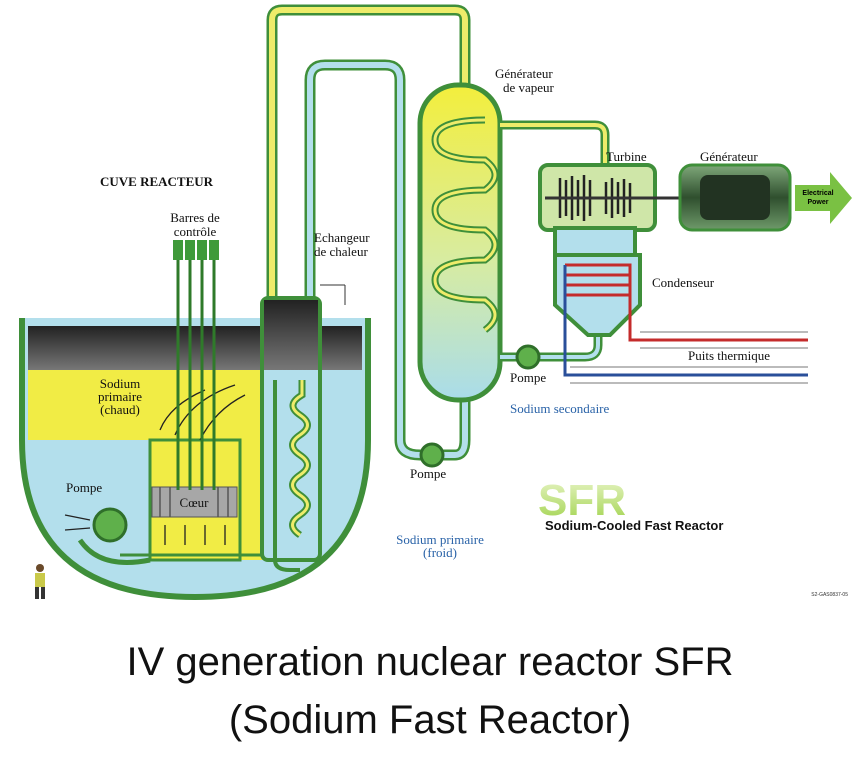 This screenshot has height=767, width=861. I want to click on label: Barres de, so click(195, 217).